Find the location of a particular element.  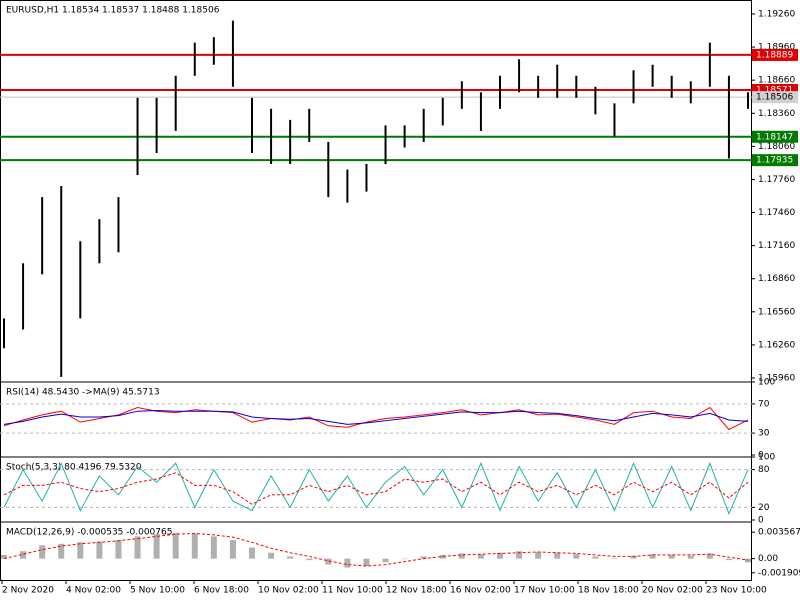

y-tick-label: 30 is located at coordinates (764, 434).